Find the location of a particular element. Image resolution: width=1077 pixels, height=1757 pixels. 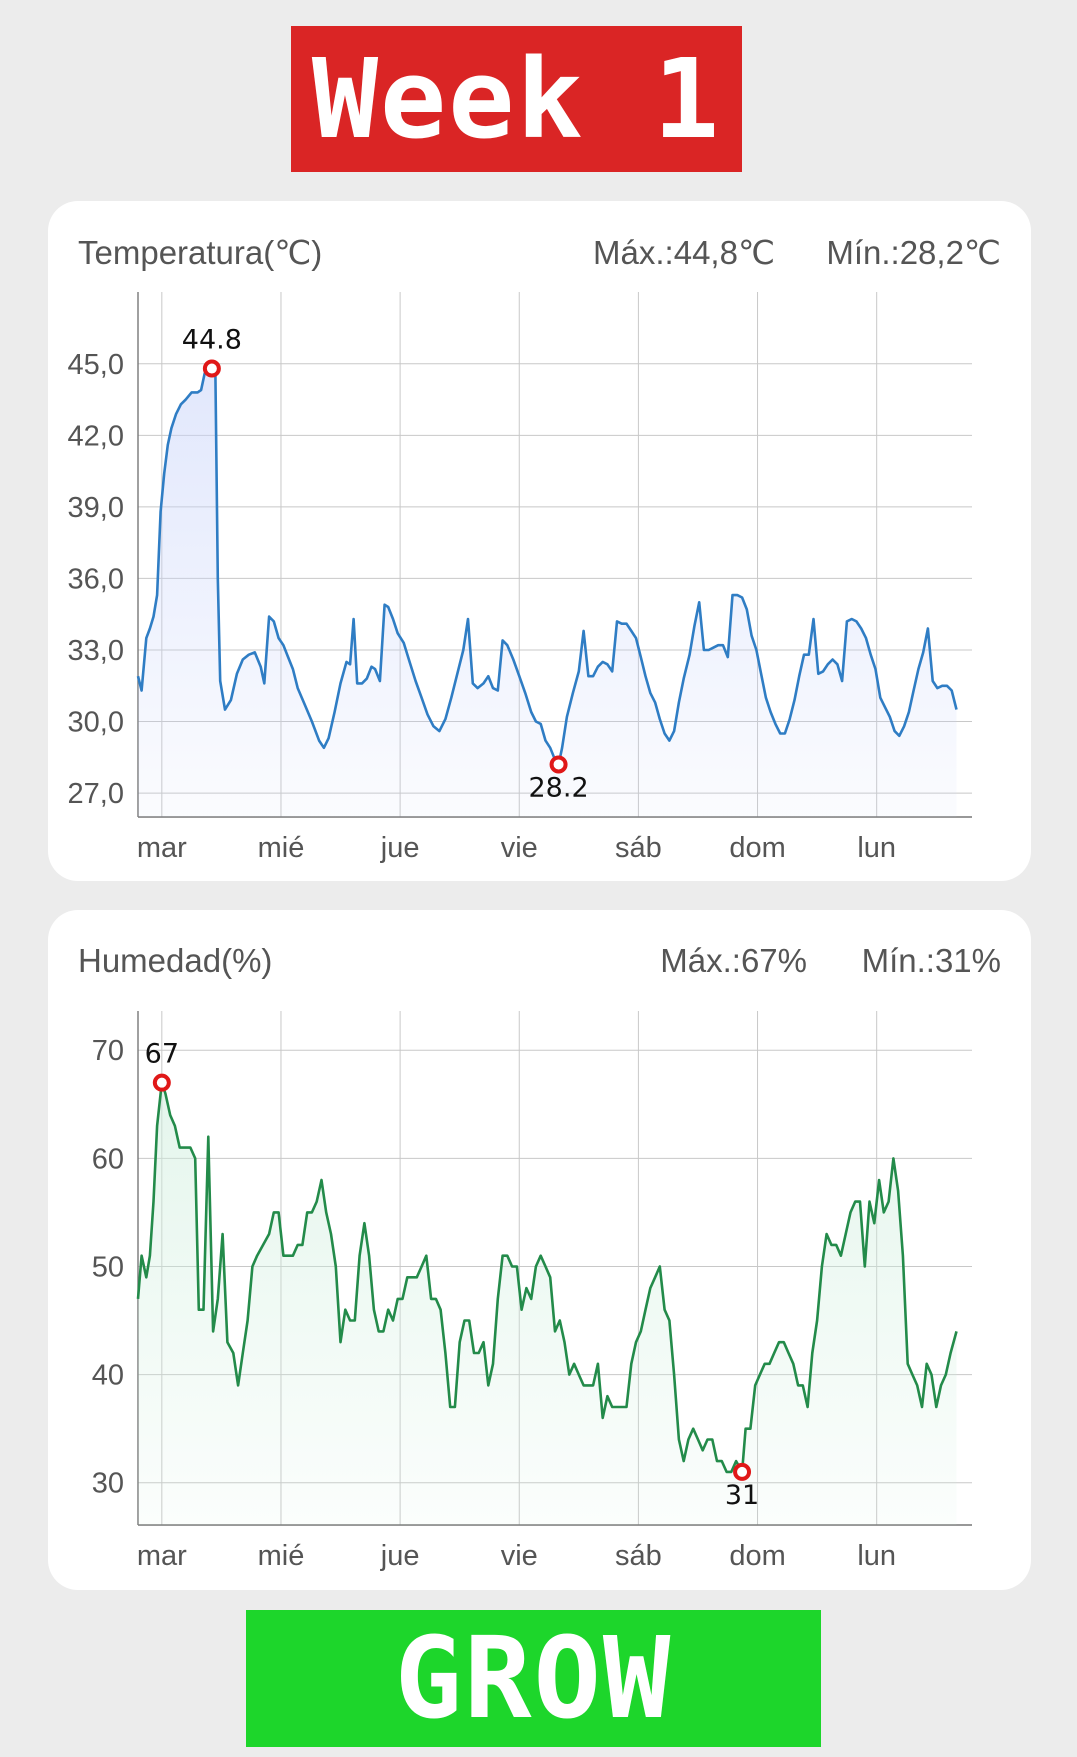

temperature-title: Temperatura(℃) is located at coordinates (200, 252).